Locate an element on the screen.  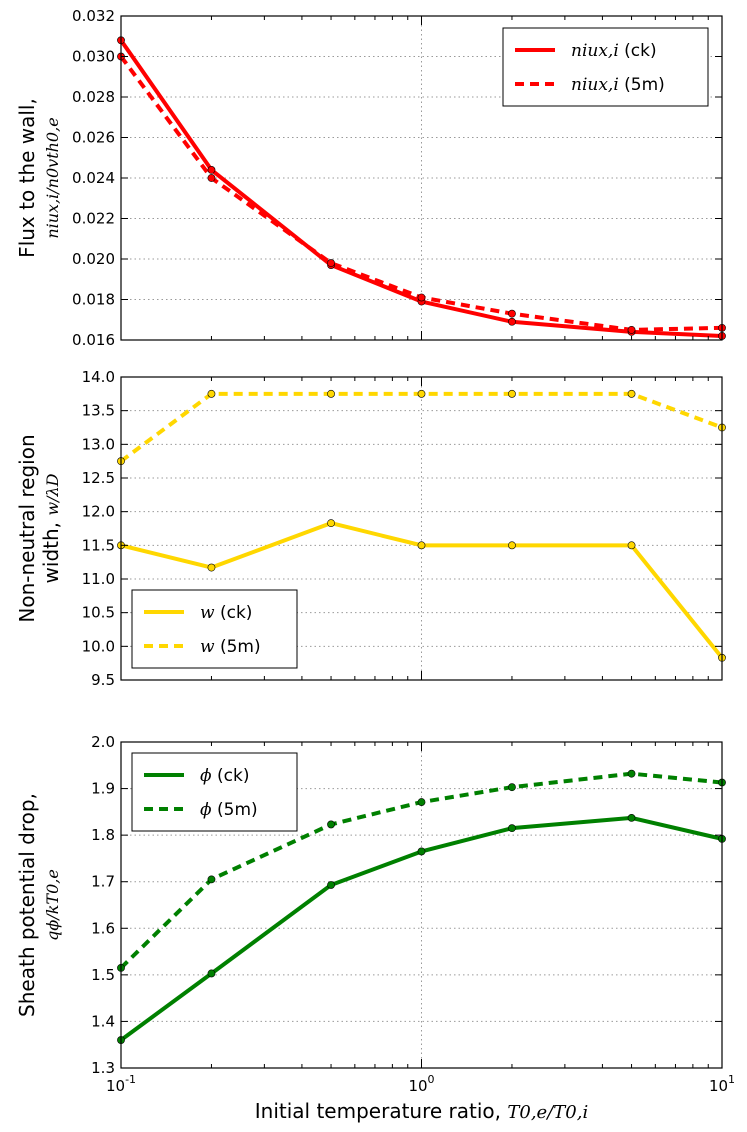
y-tick-label: 10.0 is located at coordinates (98, 646).